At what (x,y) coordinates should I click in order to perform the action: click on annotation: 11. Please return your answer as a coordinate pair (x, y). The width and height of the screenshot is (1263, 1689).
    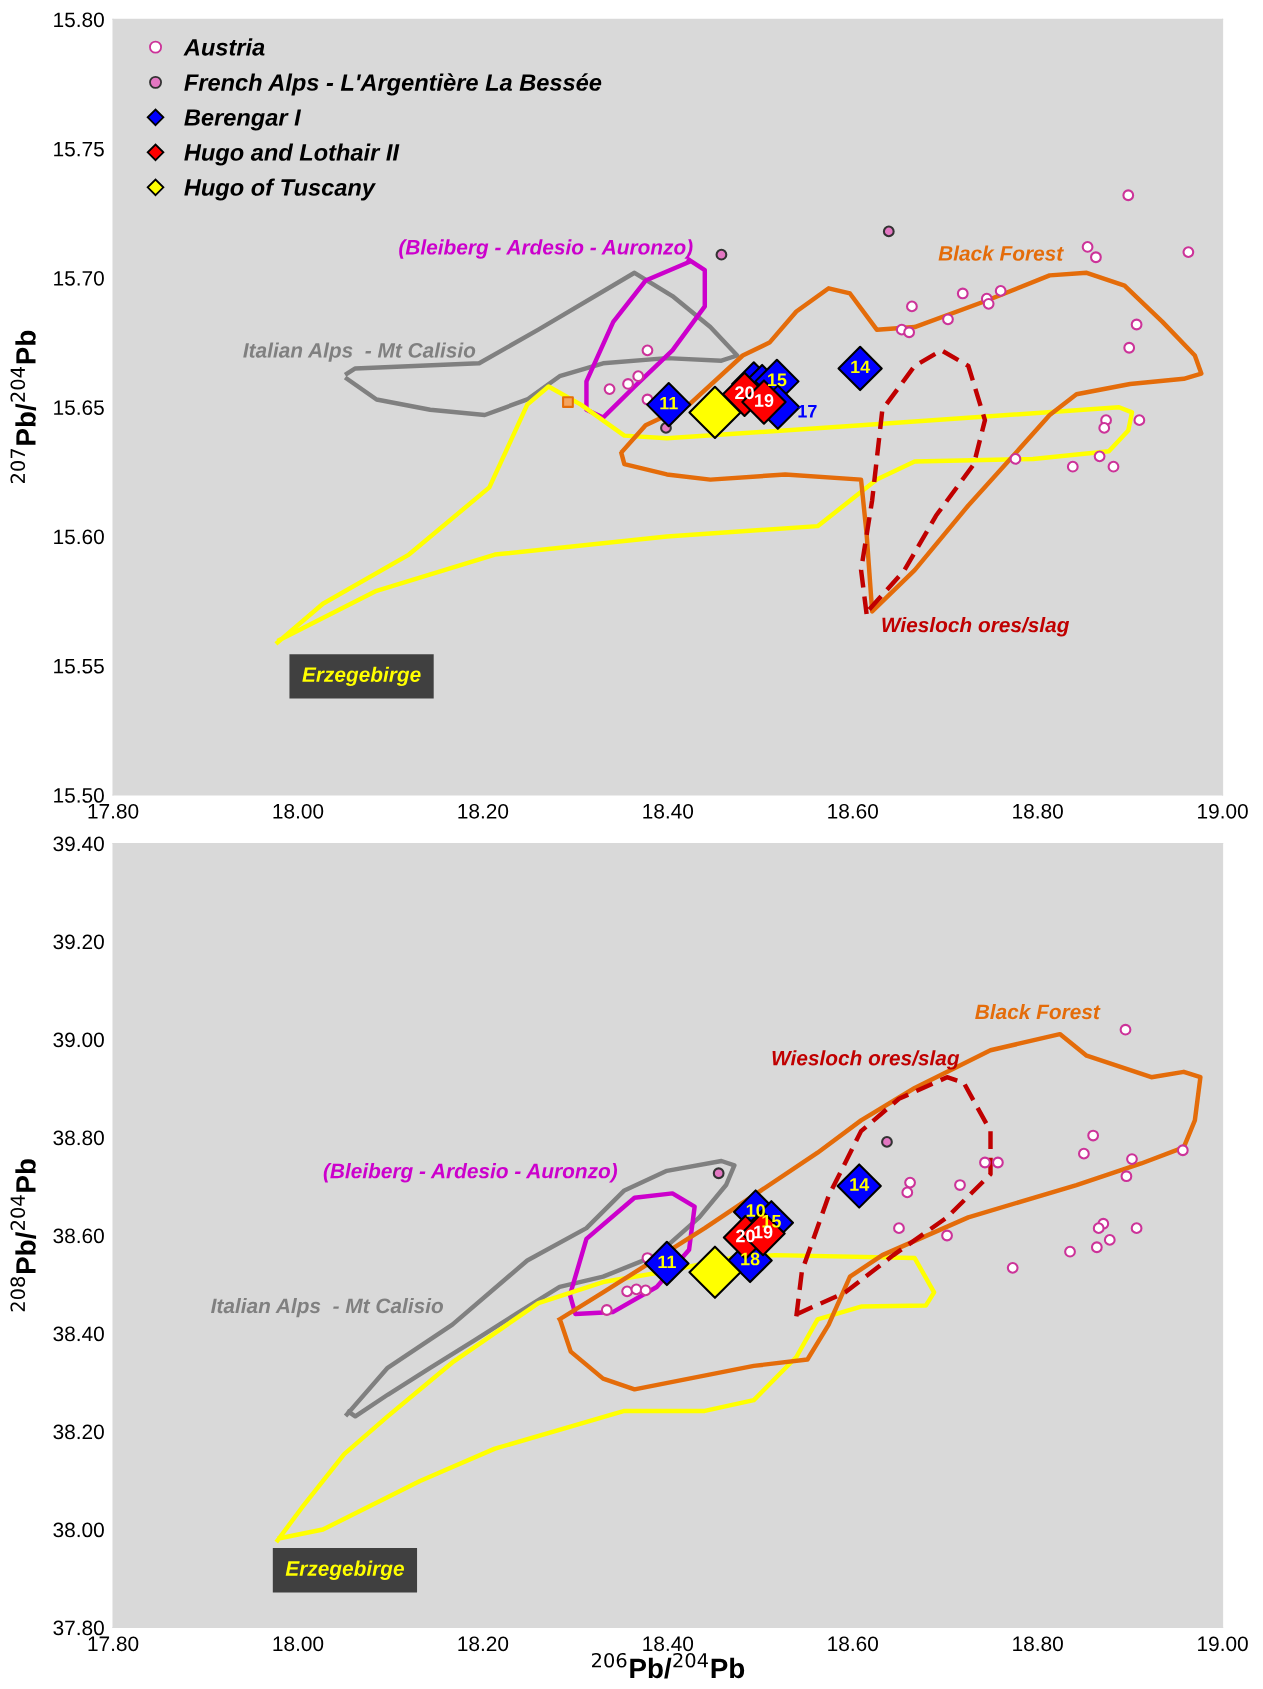
    Looking at the image, I should click on (667, 1262).